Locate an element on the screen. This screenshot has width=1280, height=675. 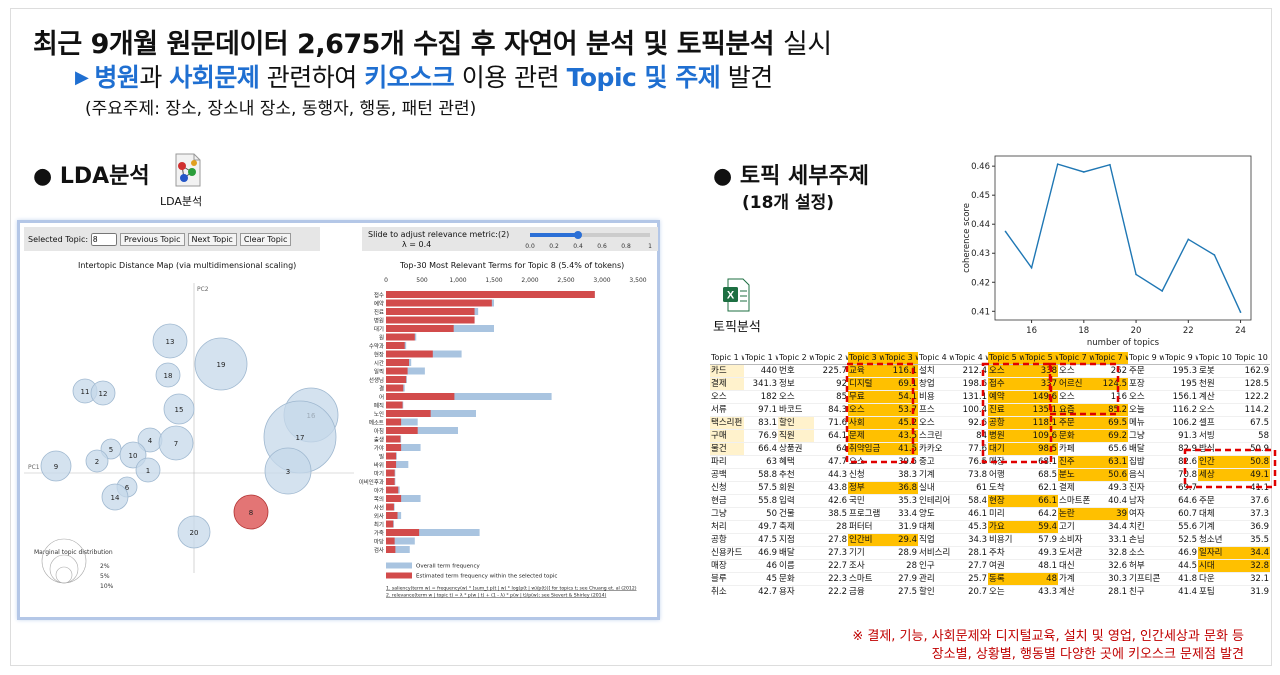
table-cell: 치킨 is located at coordinates (1146, 527).